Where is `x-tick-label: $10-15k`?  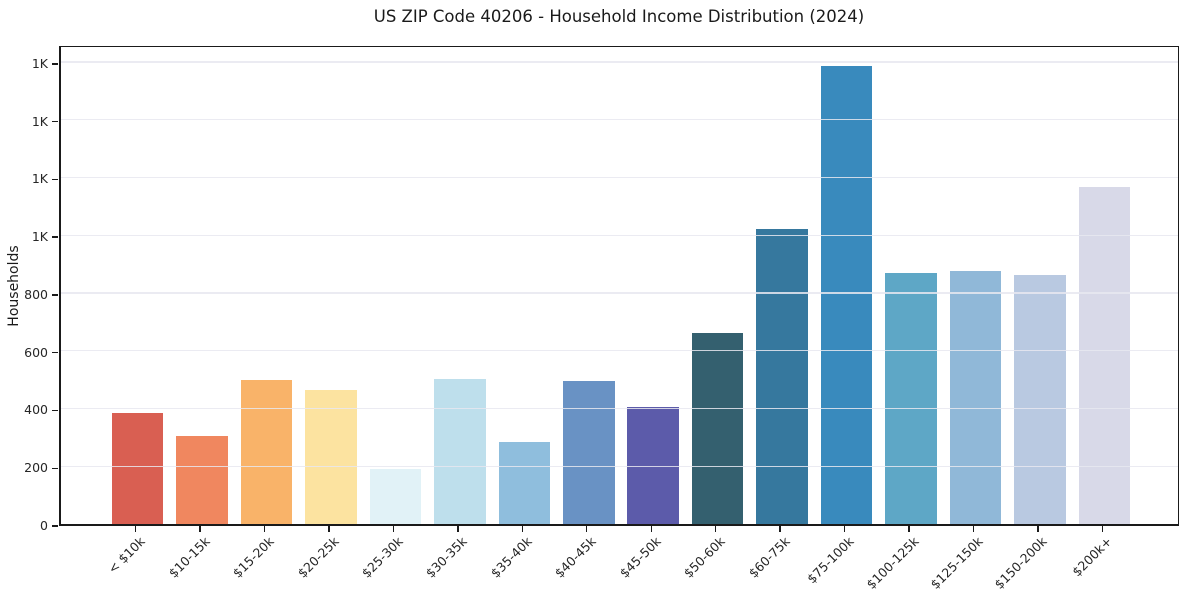 x-tick-label: $10-15k is located at coordinates (189, 557).